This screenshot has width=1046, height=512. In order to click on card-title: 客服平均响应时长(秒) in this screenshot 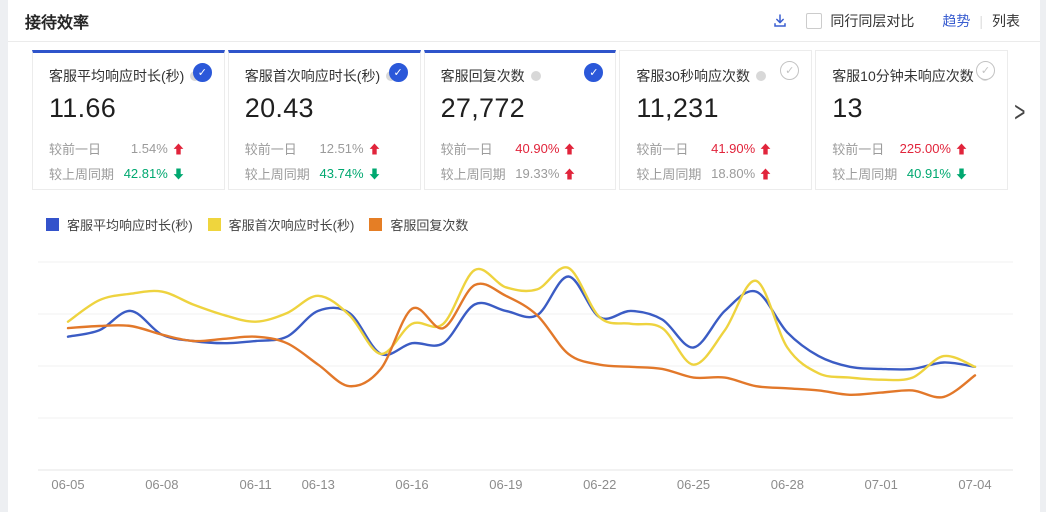, I will do `click(117, 76)`.